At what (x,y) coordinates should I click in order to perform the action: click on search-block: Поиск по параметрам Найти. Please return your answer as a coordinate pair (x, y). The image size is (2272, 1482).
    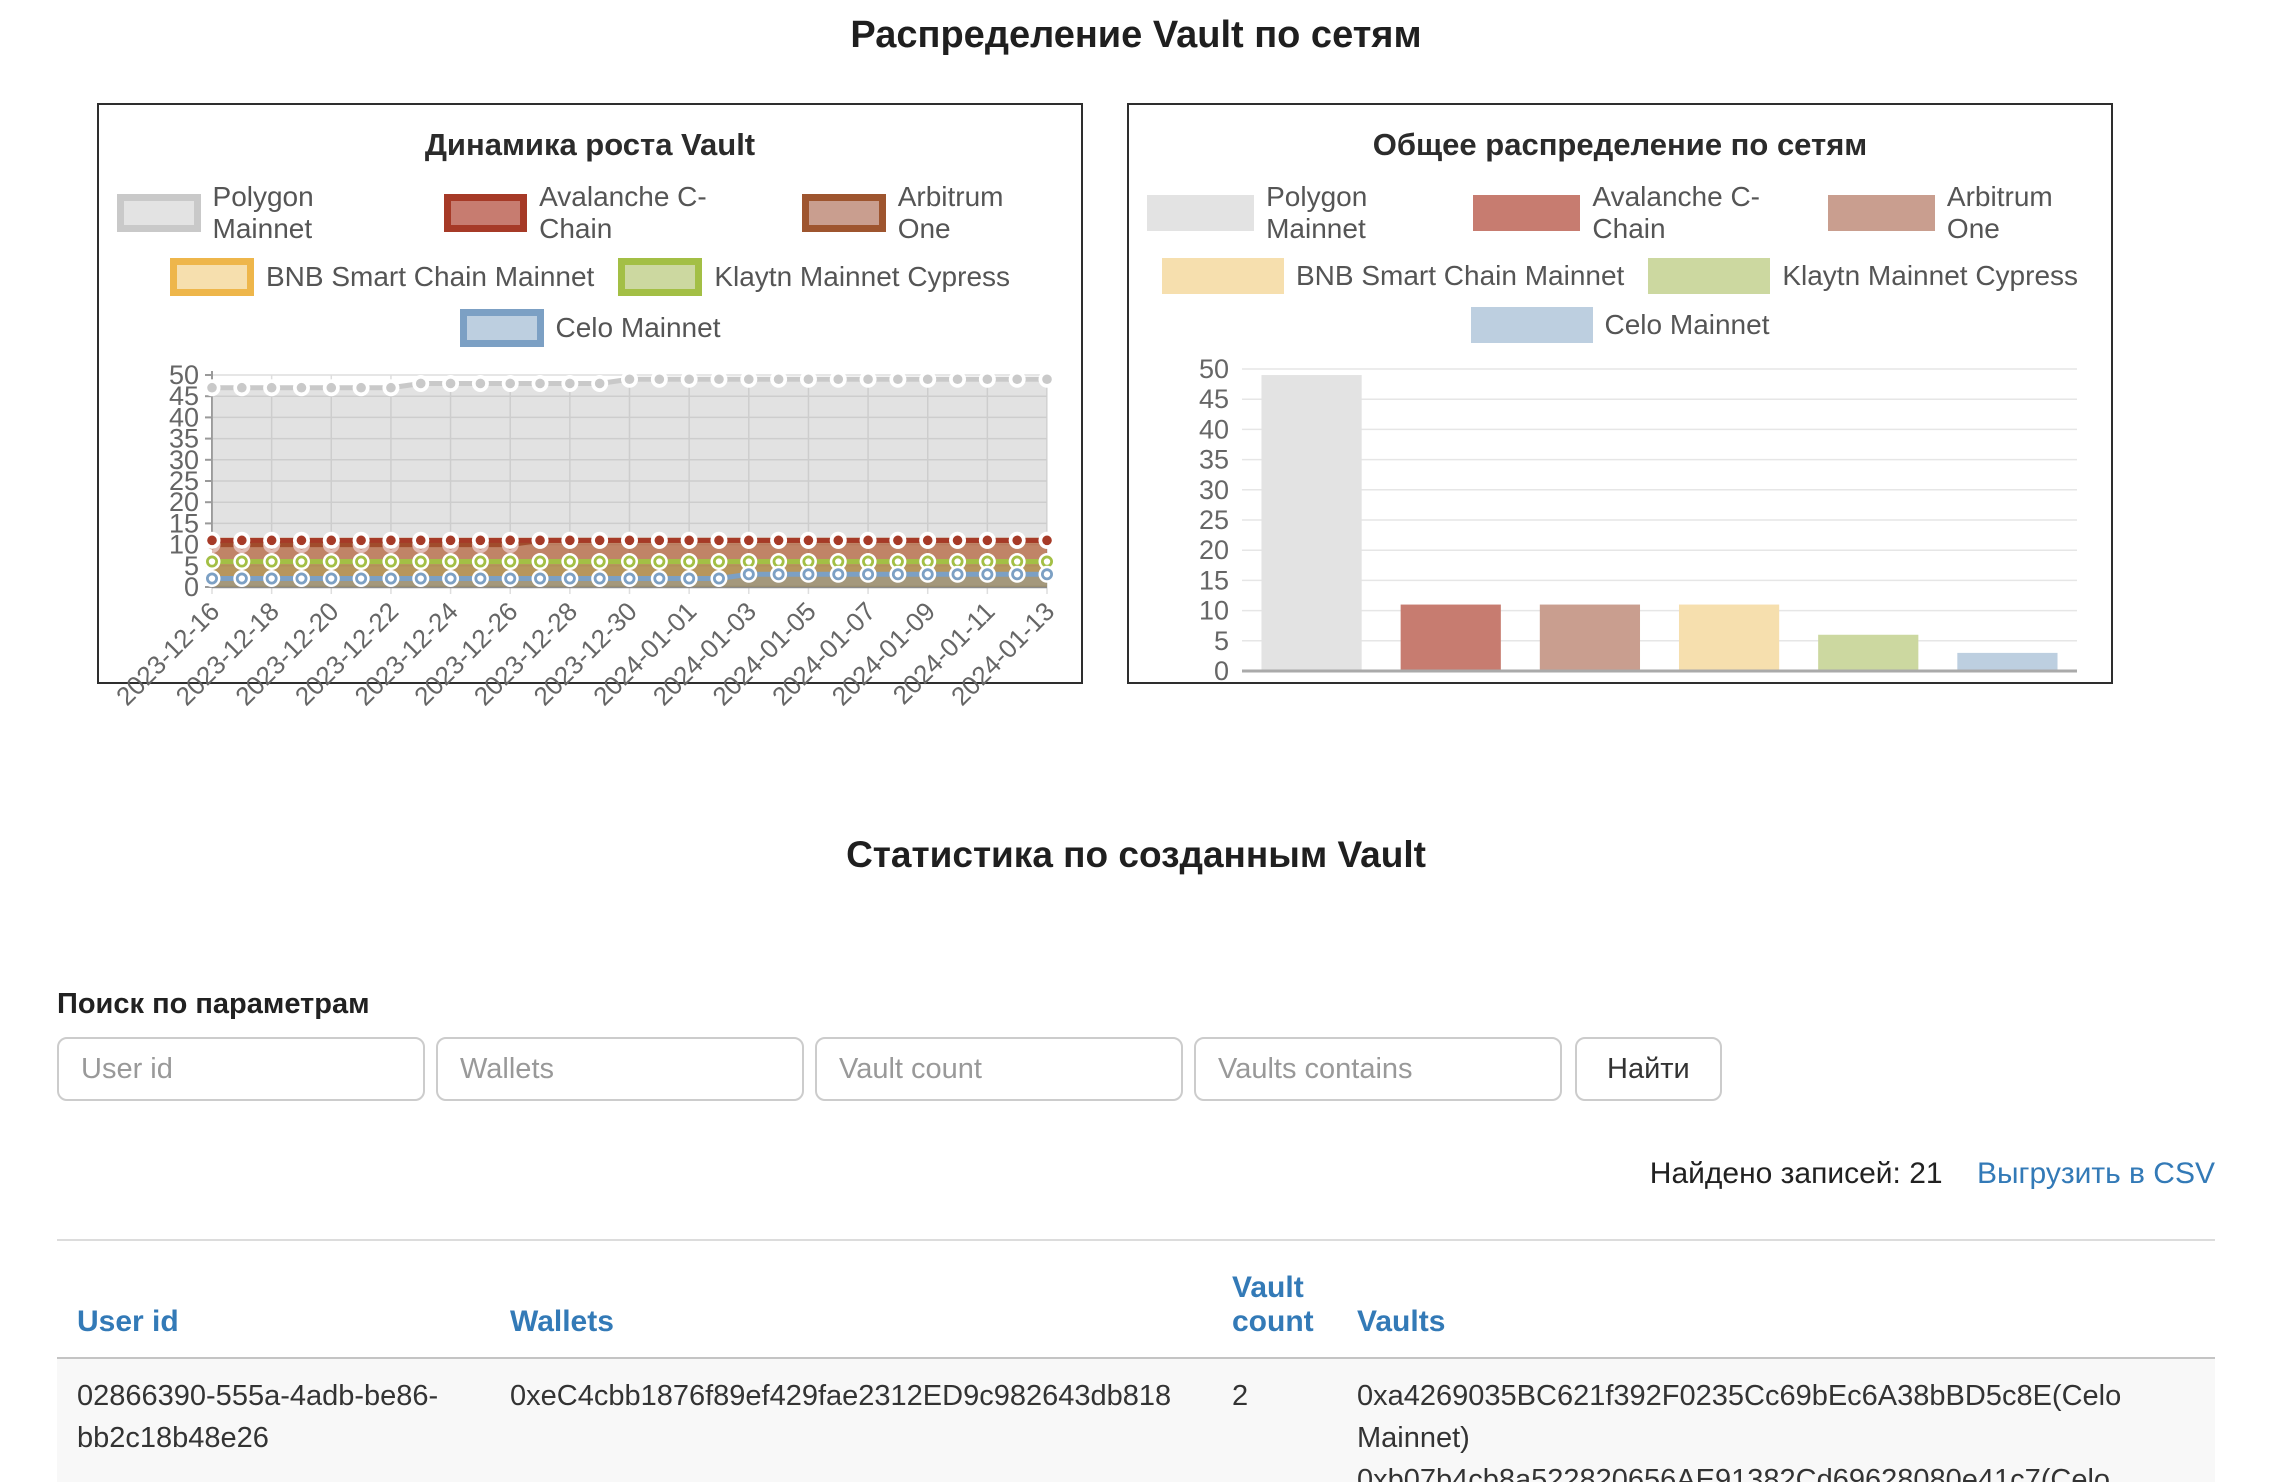
    Looking at the image, I should click on (1136, 1044).